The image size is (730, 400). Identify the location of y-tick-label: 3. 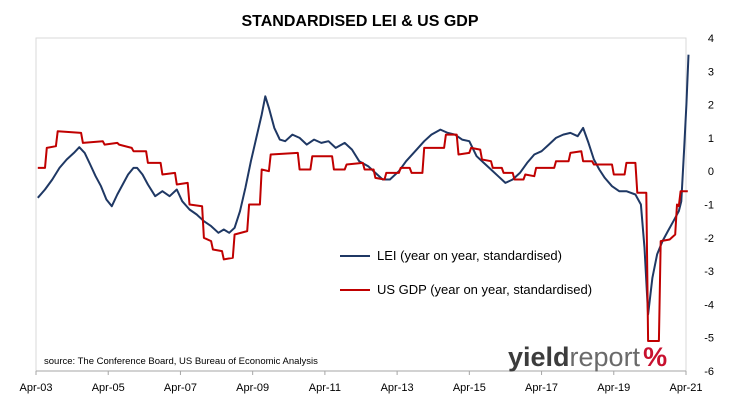
(711, 72).